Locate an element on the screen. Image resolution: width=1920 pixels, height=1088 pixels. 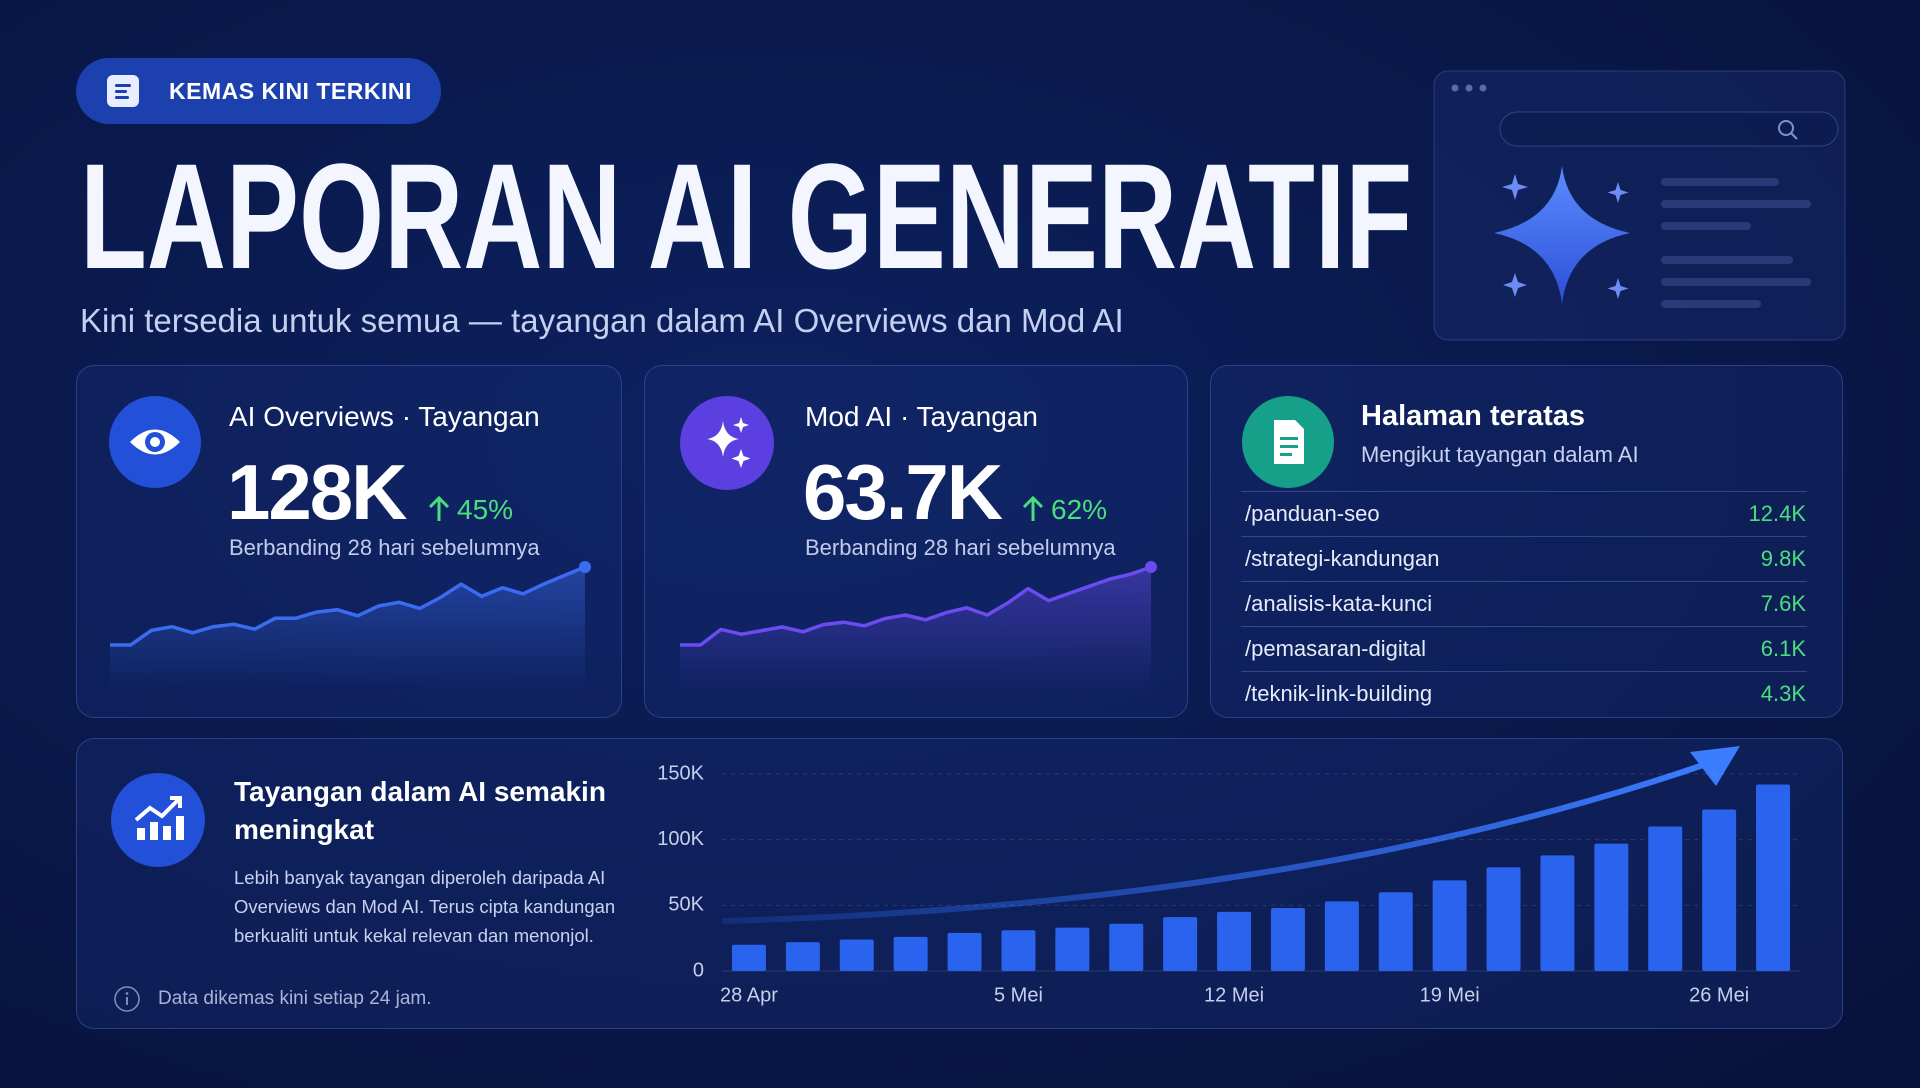
page-path: /analisis-kata-kunci is located at coordinates (1339, 603).